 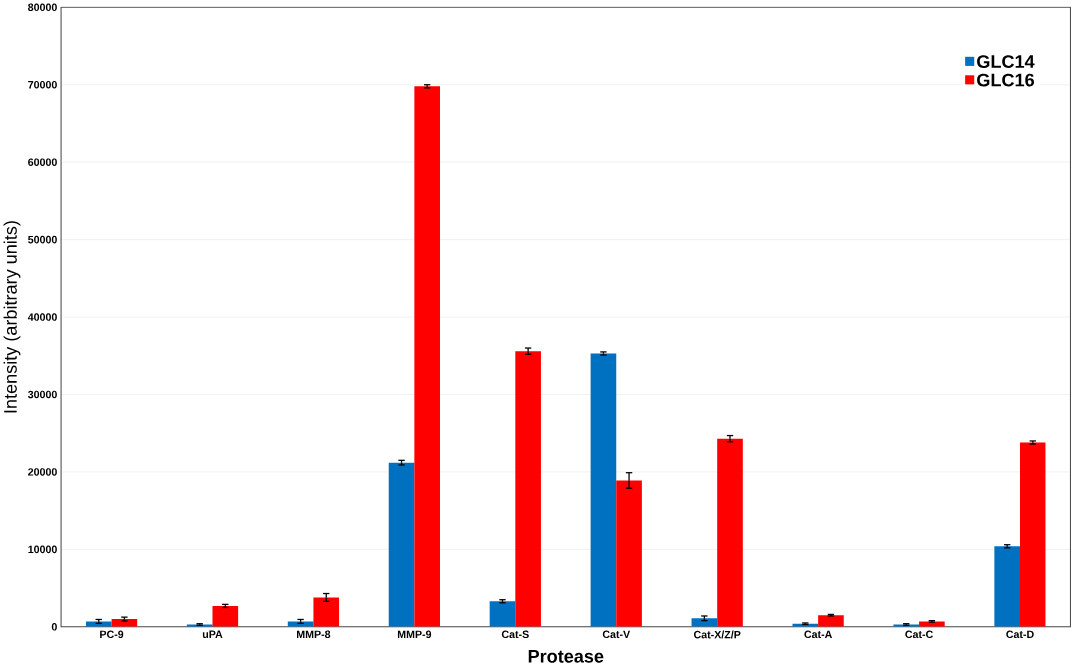 What do you see at coordinates (42, 162) in the screenshot?
I see `y-tick-label: 60000` at bounding box center [42, 162].